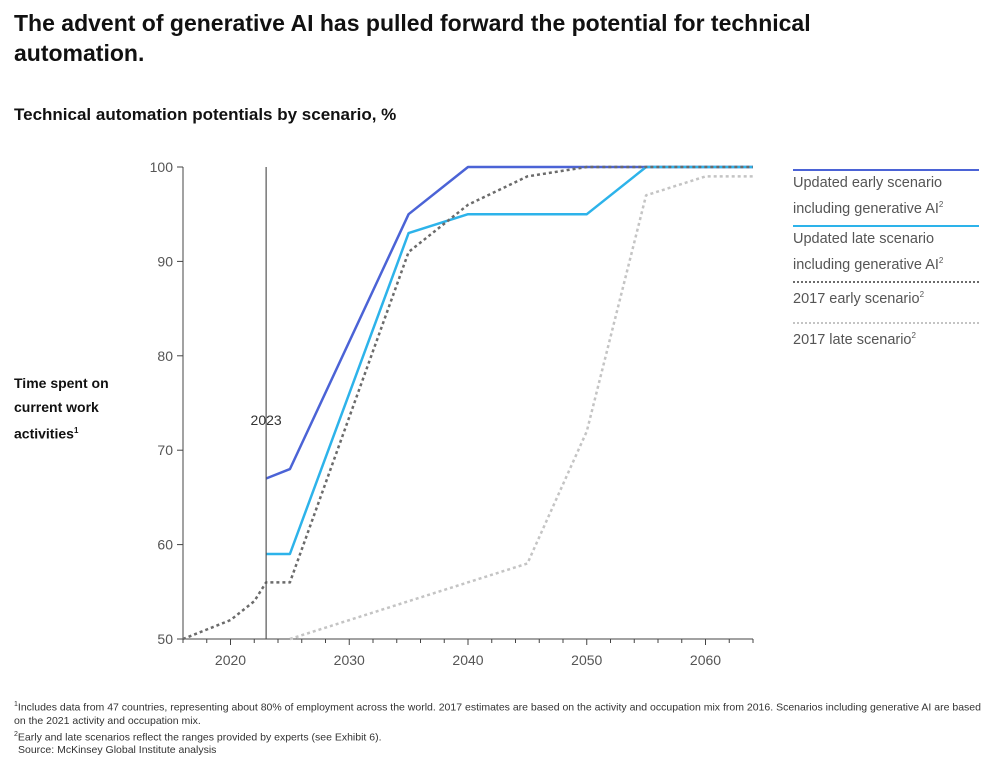  I want to click on legend-marker-early-2017: 2, so click(922, 294).